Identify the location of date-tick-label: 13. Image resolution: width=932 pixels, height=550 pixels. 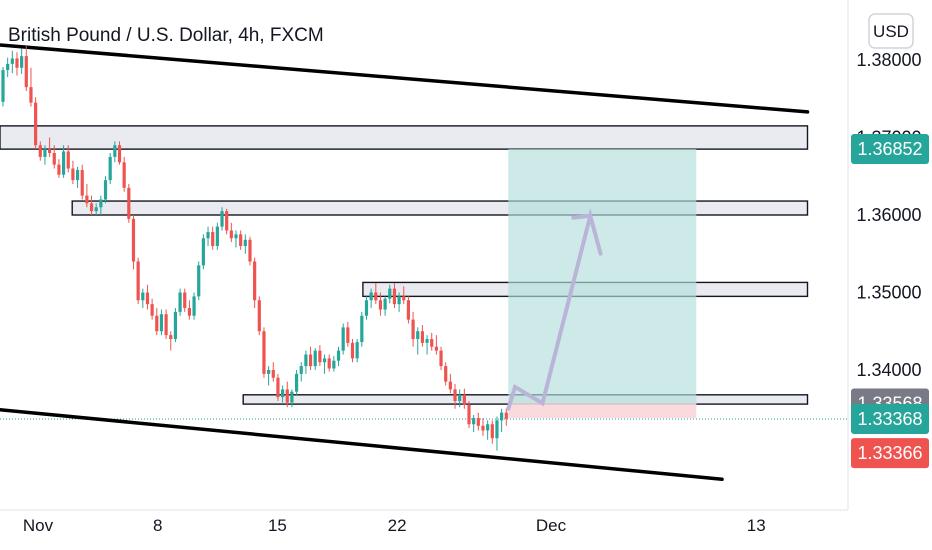
(756, 525).